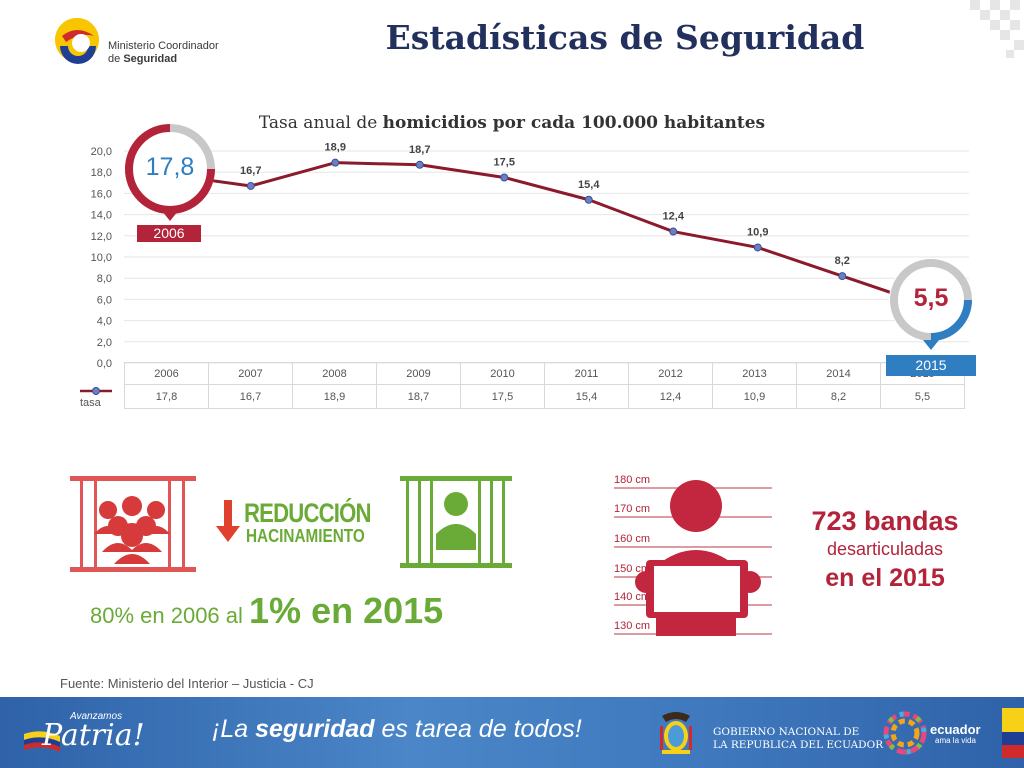 The image size is (1024, 768). Describe the element at coordinates (104, 364) in the screenshot. I see `y-tick-label: 0,0` at that location.